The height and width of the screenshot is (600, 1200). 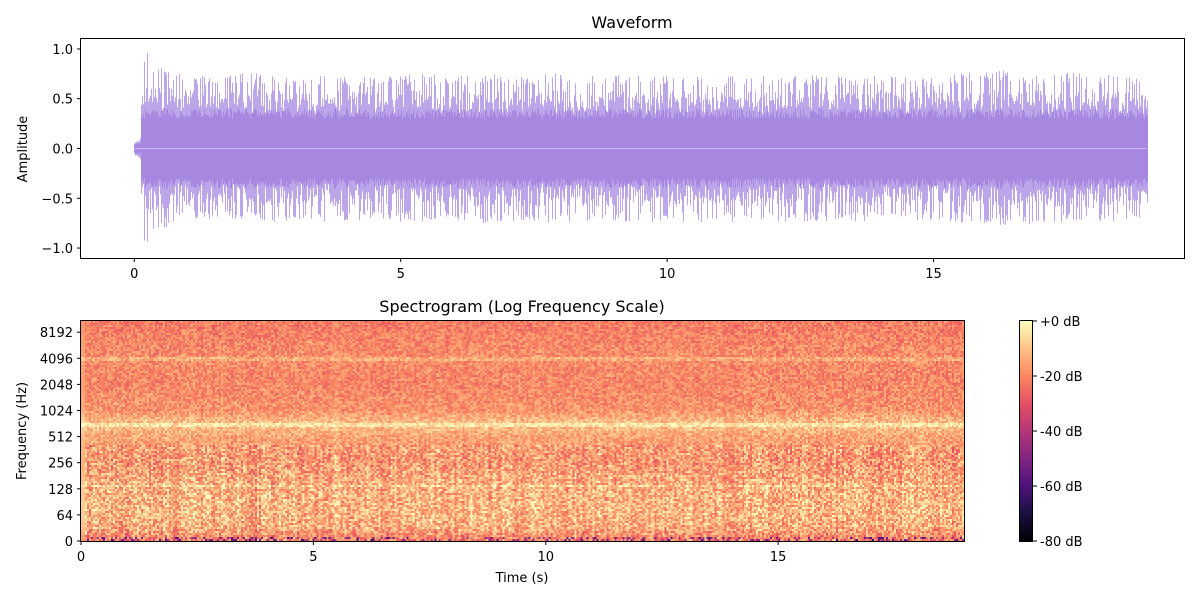 I want to click on colorbar-frame, so click(x=1026, y=431).